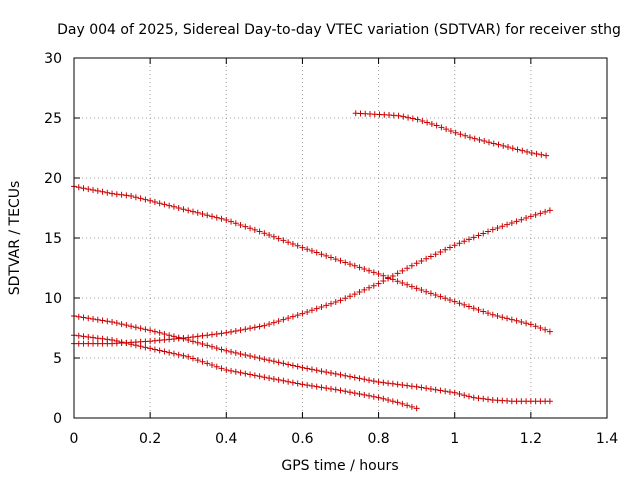 The image size is (640, 480). What do you see at coordinates (57, 419) in the screenshot?
I see `y-tick-label: 0` at bounding box center [57, 419].